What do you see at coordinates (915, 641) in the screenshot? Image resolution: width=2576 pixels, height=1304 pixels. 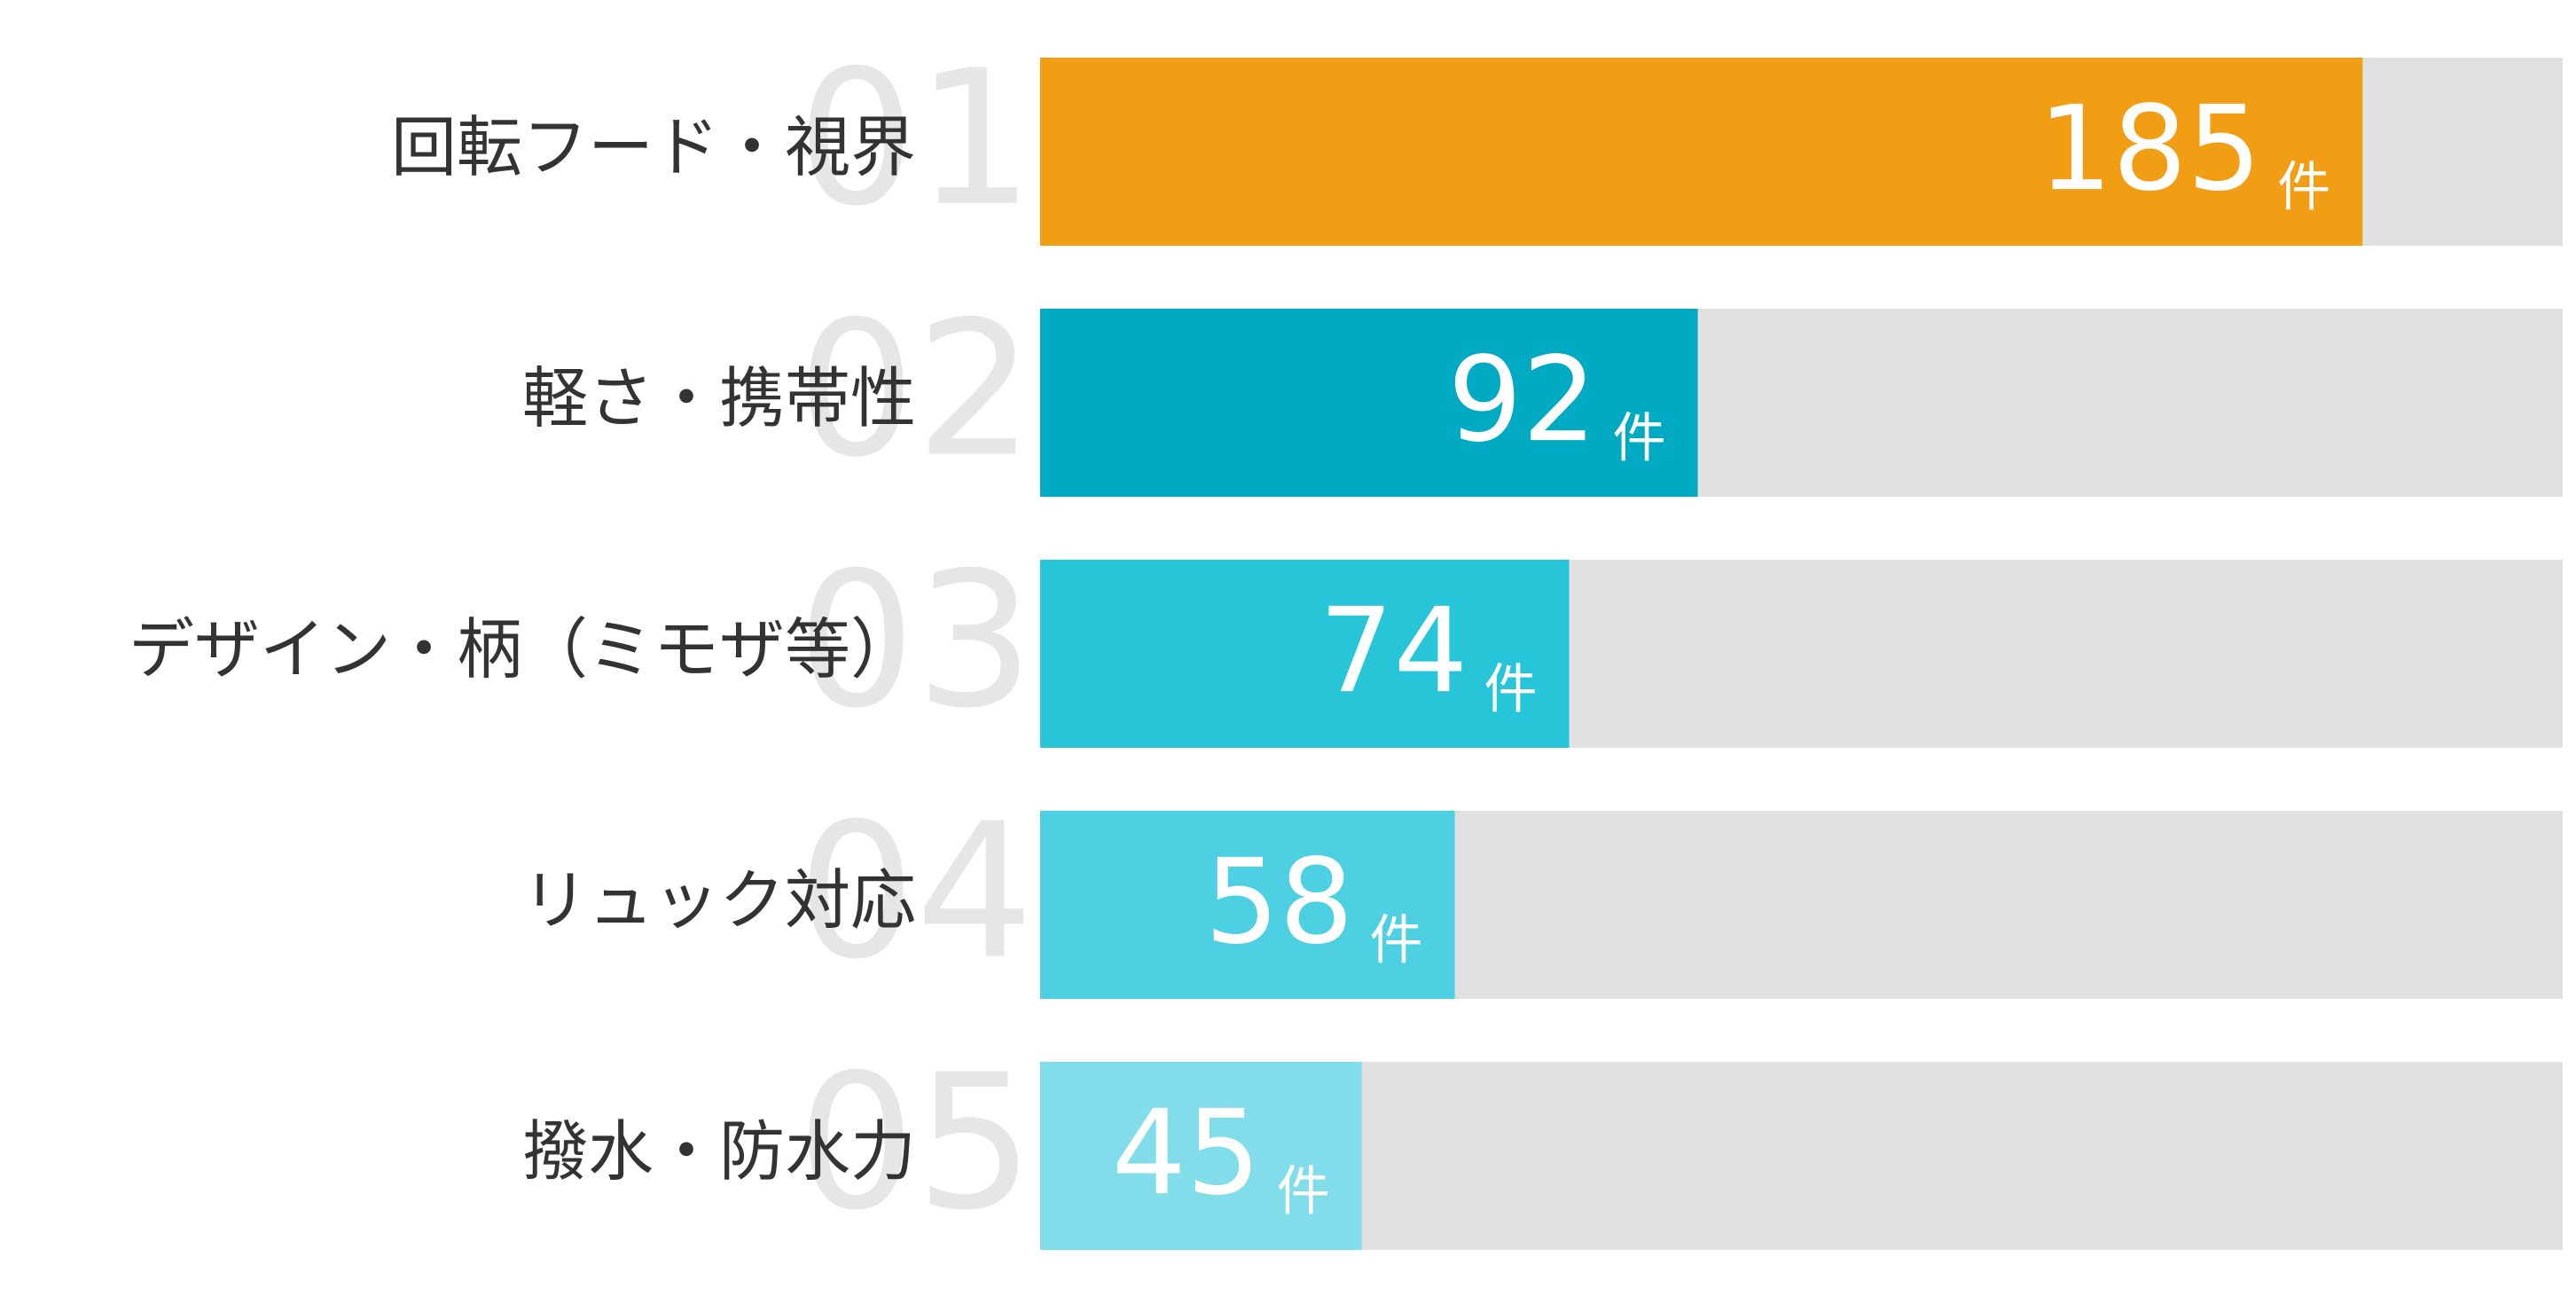 I see `rank-number: 03` at bounding box center [915, 641].